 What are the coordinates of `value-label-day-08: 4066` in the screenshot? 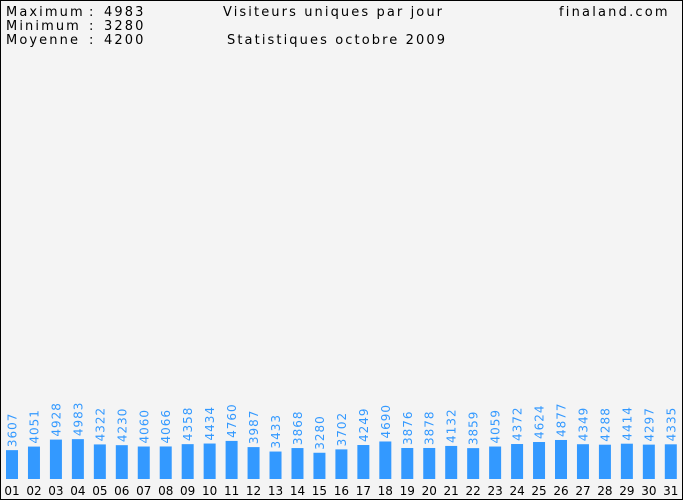 It's located at (166, 426).